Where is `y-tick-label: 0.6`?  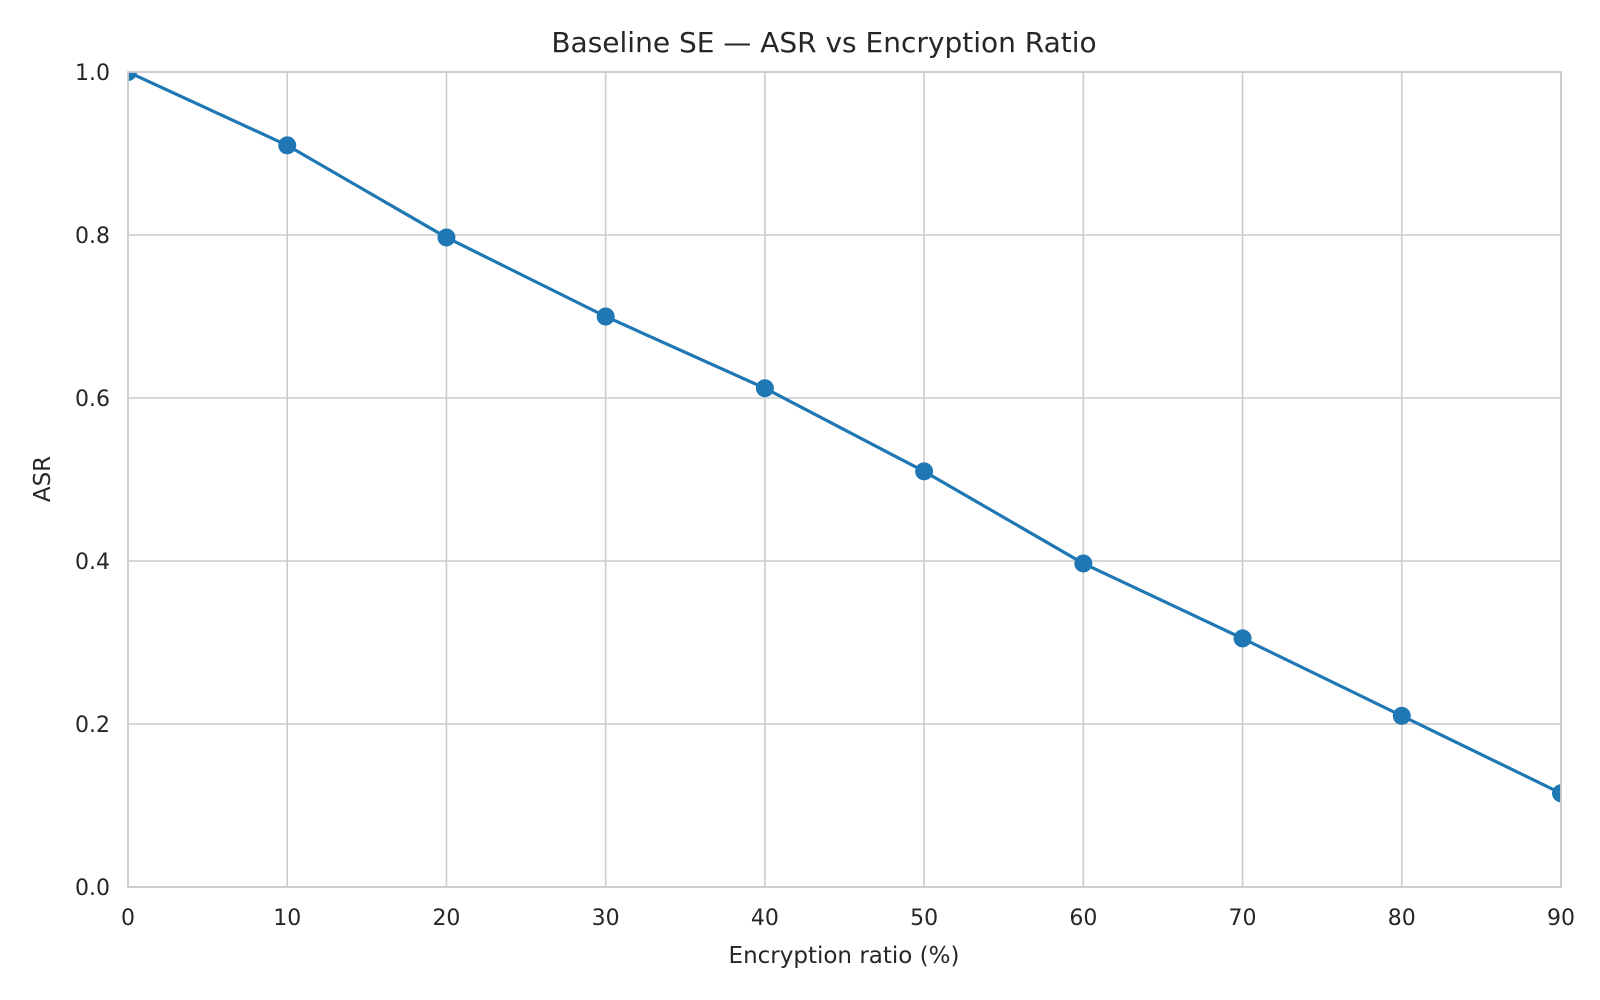 y-tick-label: 0.6 is located at coordinates (92, 399).